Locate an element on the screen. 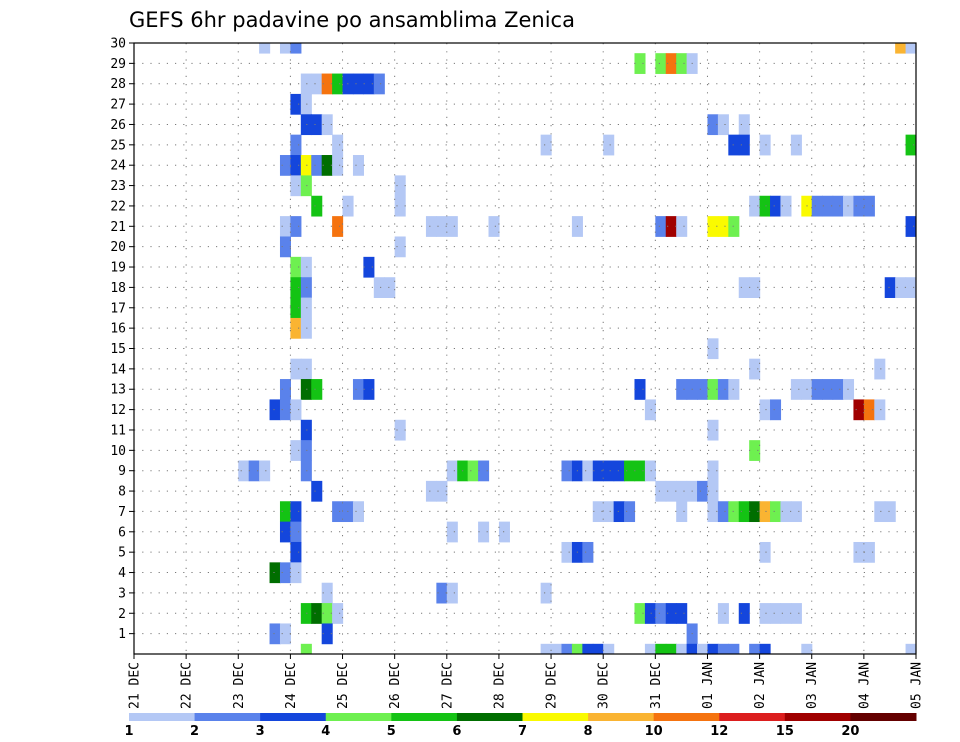 Image resolution: width=960 pixels, height=742 pixels. colorbar-label: 15 is located at coordinates (785, 731).